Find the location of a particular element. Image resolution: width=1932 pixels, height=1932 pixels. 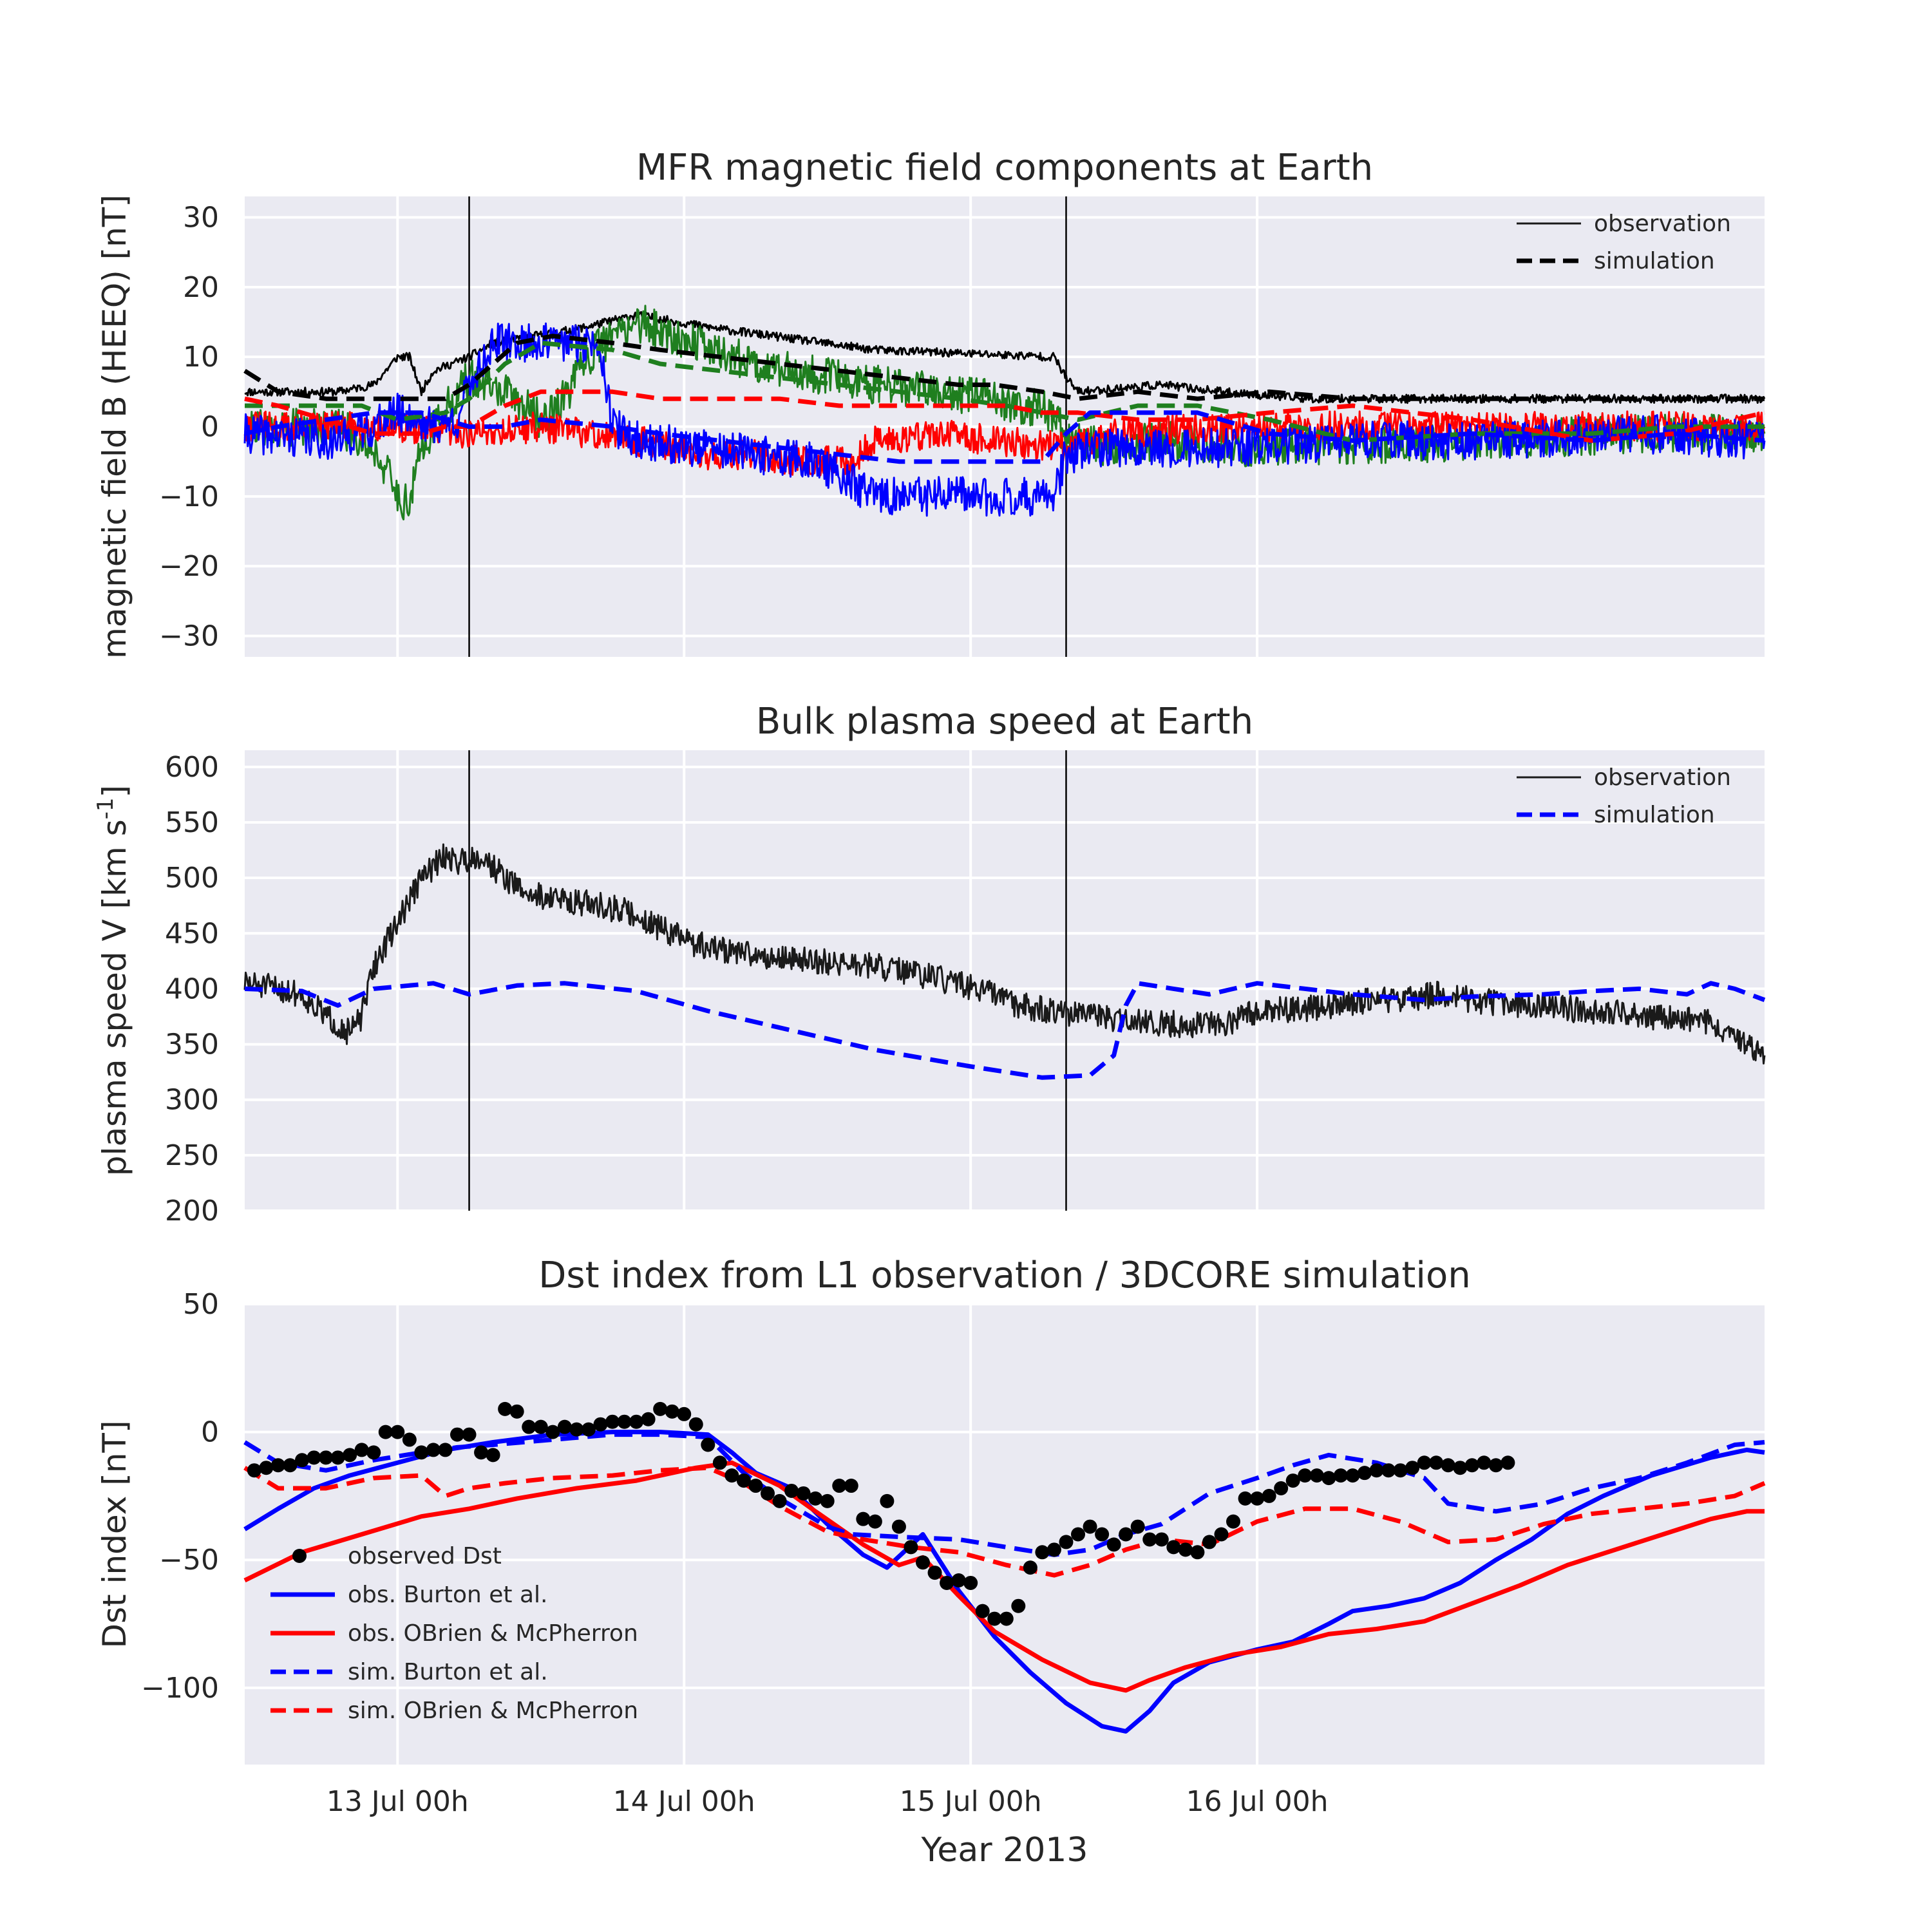

x-tick-label: 14 Jul 00h is located at coordinates (684, 1801).